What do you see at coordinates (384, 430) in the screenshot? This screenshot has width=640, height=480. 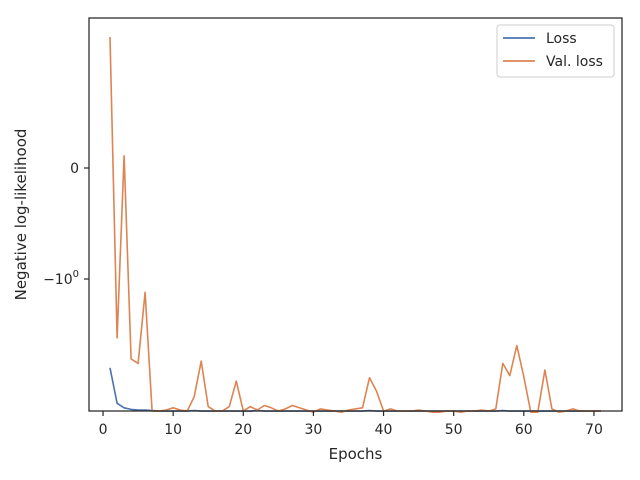 I see `x-tick-label: 40` at bounding box center [384, 430].